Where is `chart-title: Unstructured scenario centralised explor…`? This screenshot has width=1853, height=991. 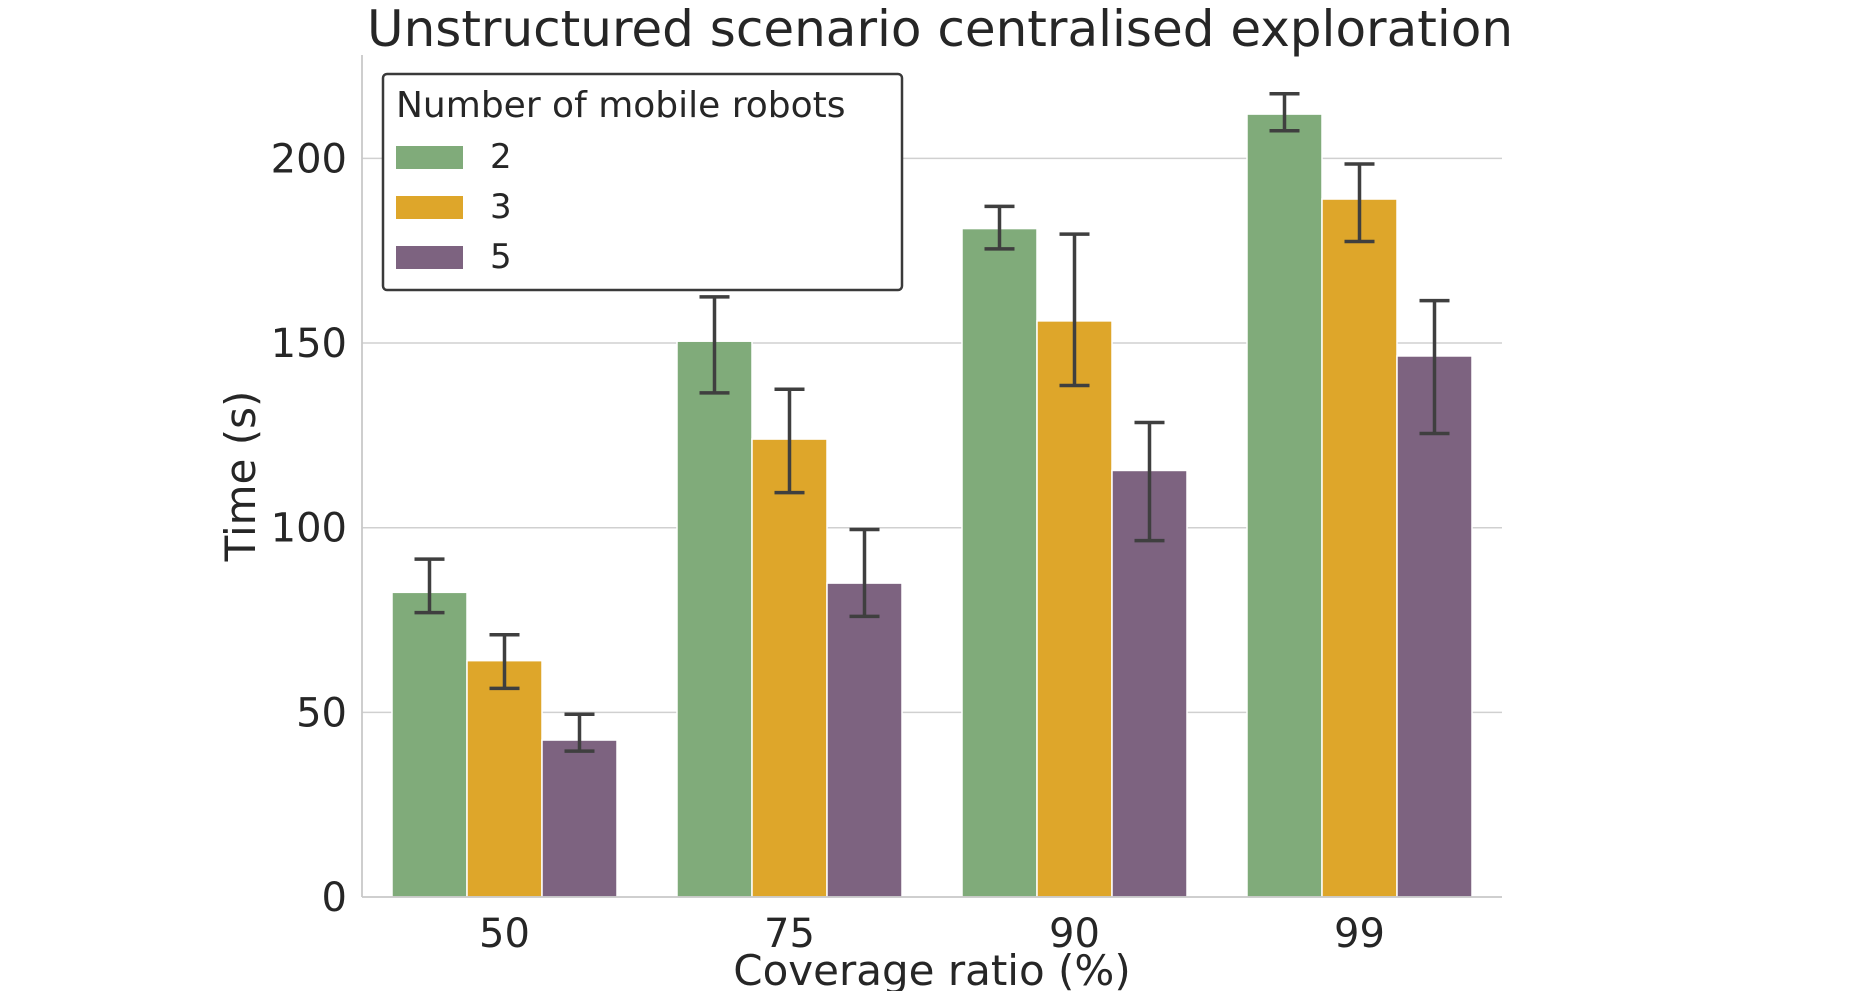 chart-title: Unstructured scenario centralised explor… is located at coordinates (940, 29).